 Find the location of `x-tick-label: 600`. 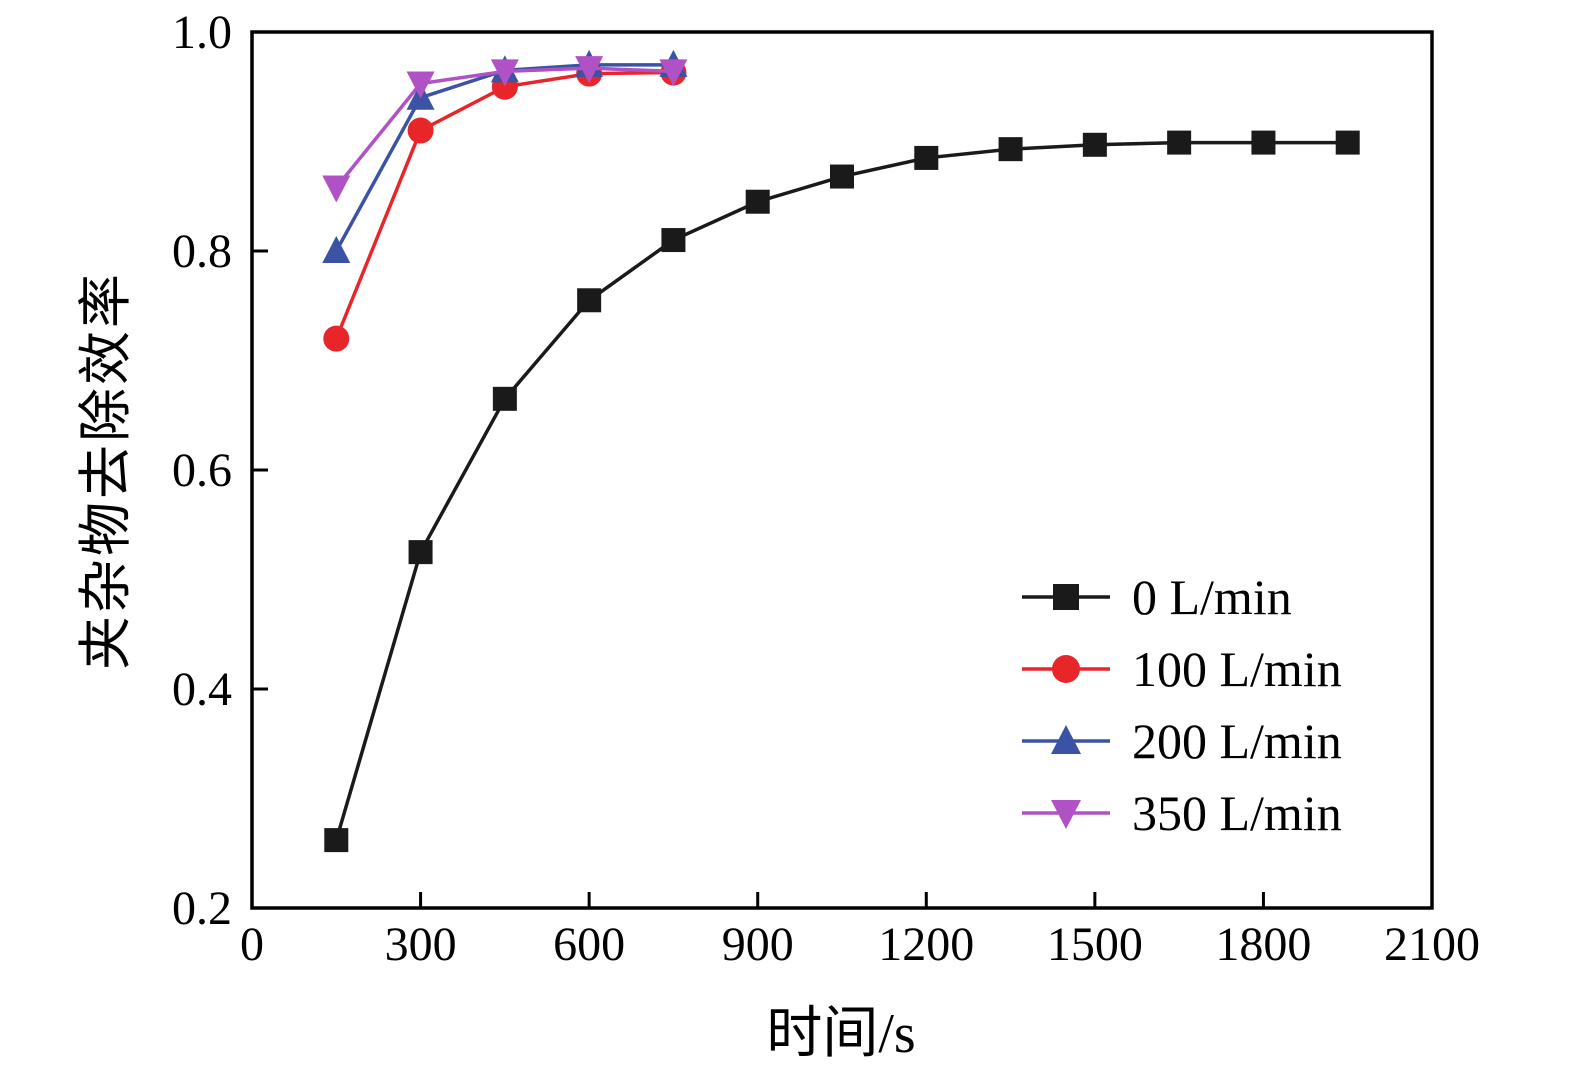

x-tick-label: 600 is located at coordinates (589, 944).